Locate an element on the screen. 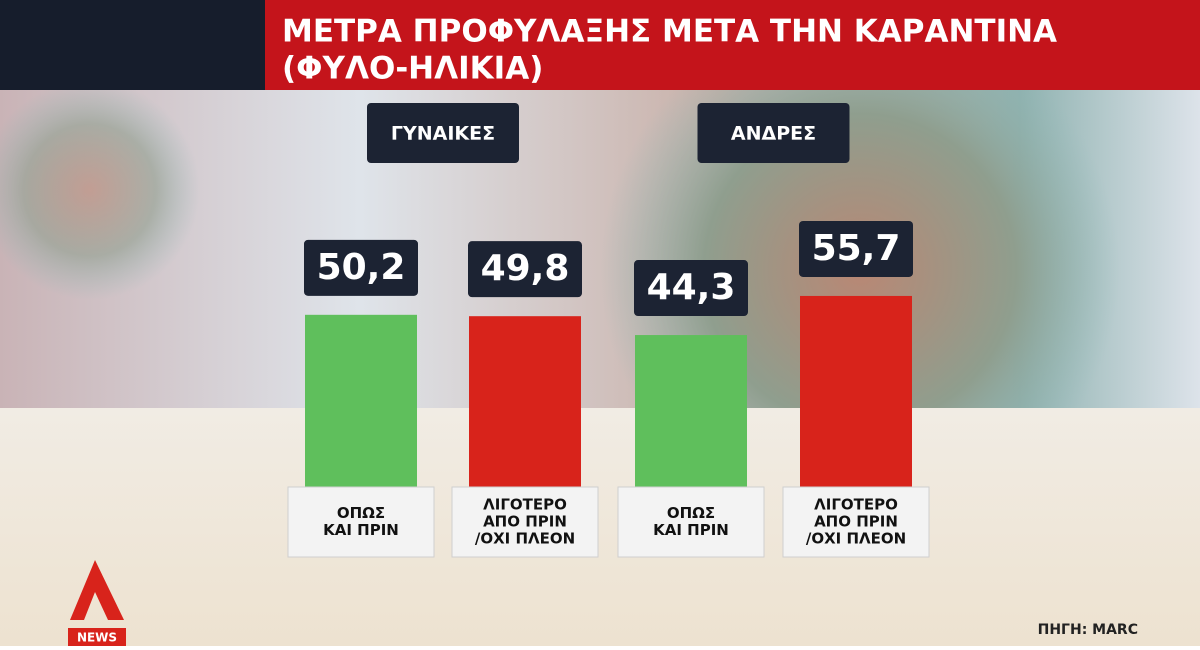  logo-box is located at coordinates (97, 637).